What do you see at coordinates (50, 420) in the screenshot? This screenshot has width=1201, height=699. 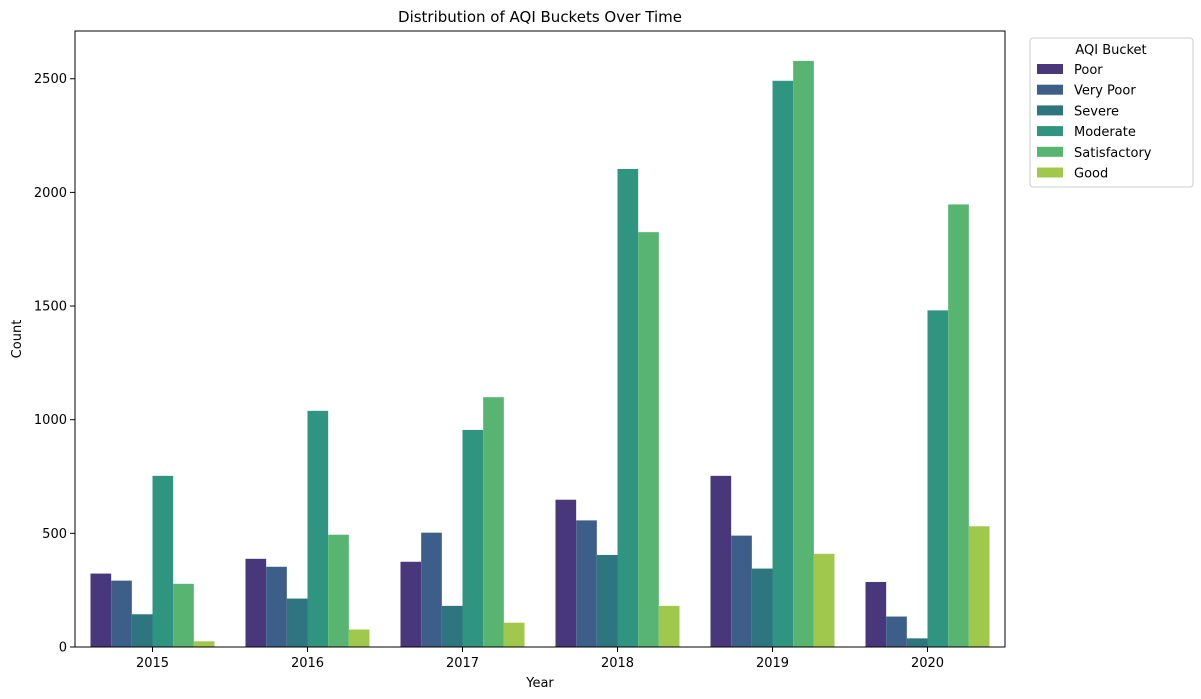 I see `y-tick-label: 1000` at bounding box center [50, 420].